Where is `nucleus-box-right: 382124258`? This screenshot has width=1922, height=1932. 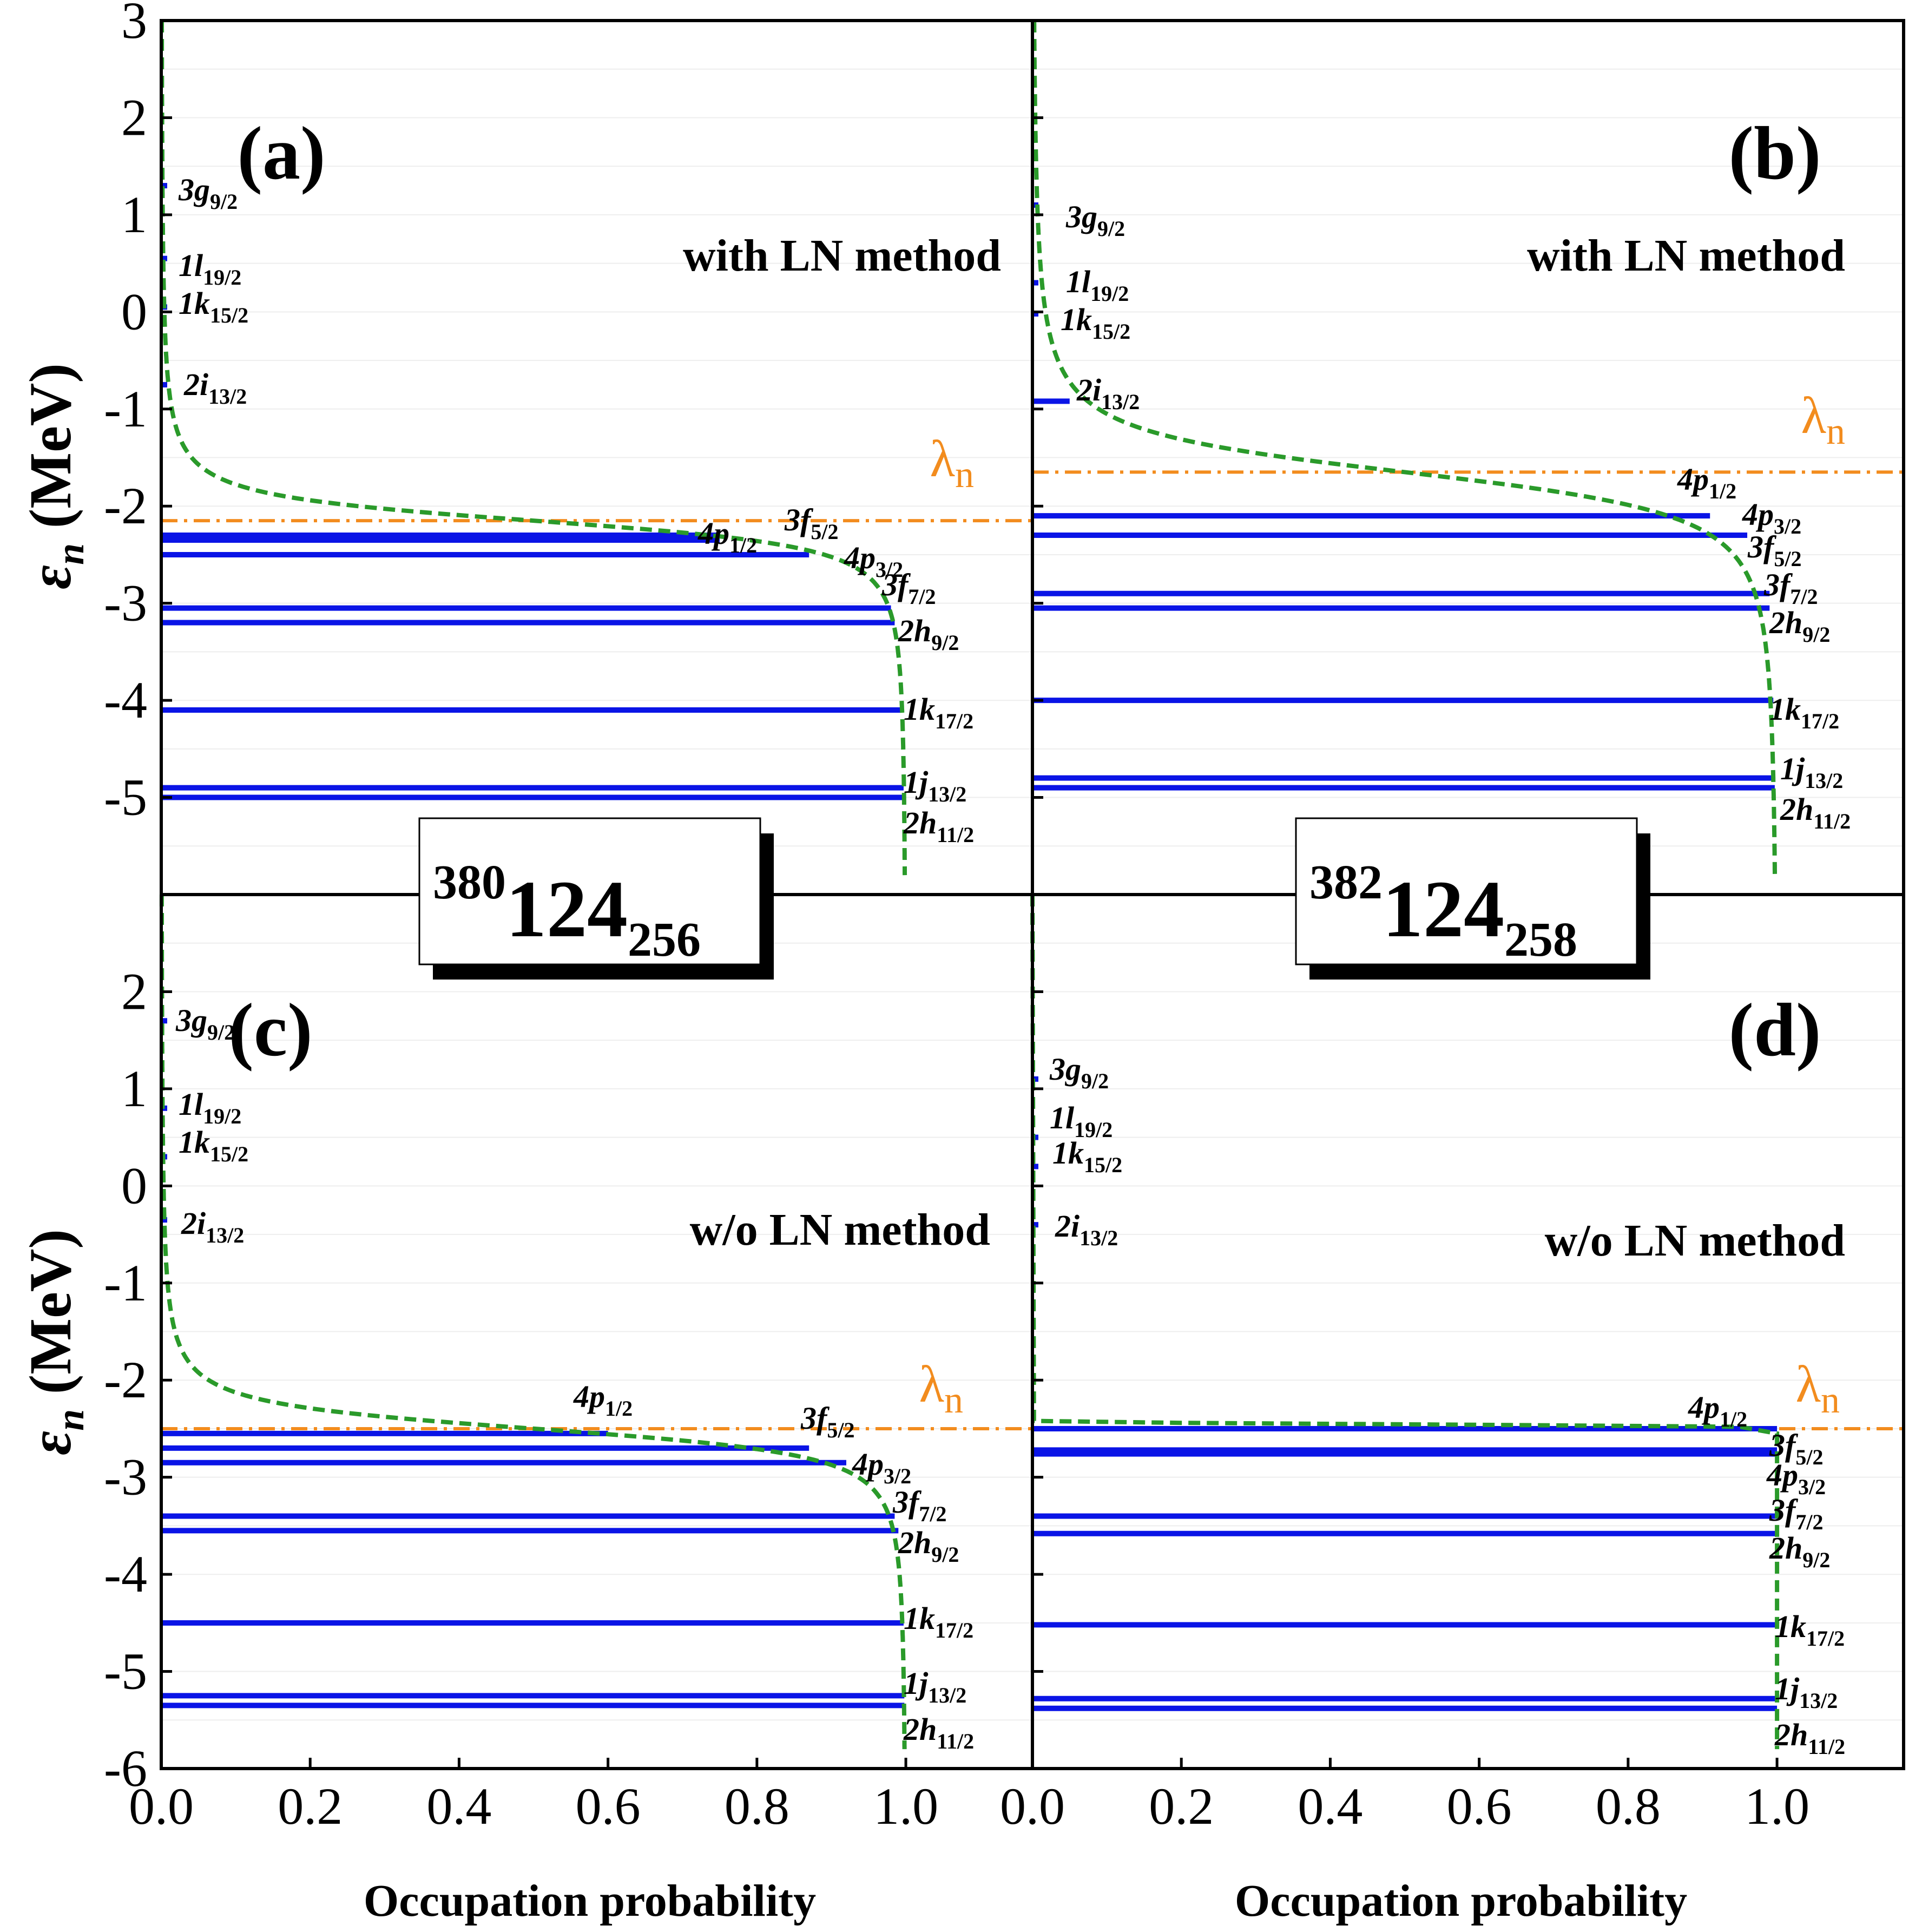
nucleus-box-right: 382124258 is located at coordinates (1473, 898).